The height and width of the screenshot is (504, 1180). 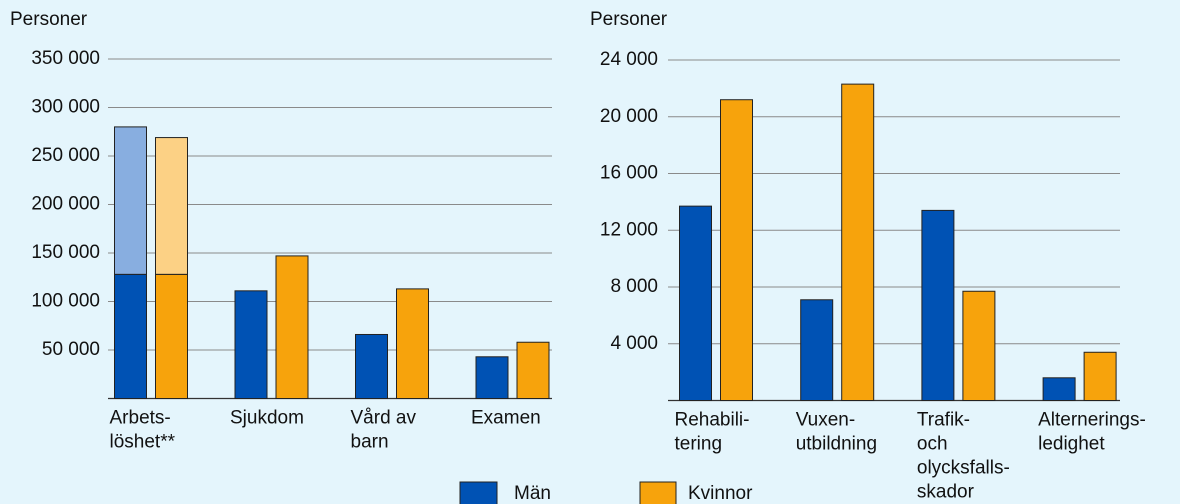 What do you see at coordinates (370, 442) in the screenshot?
I see `x-tick-label: barn` at bounding box center [370, 442].